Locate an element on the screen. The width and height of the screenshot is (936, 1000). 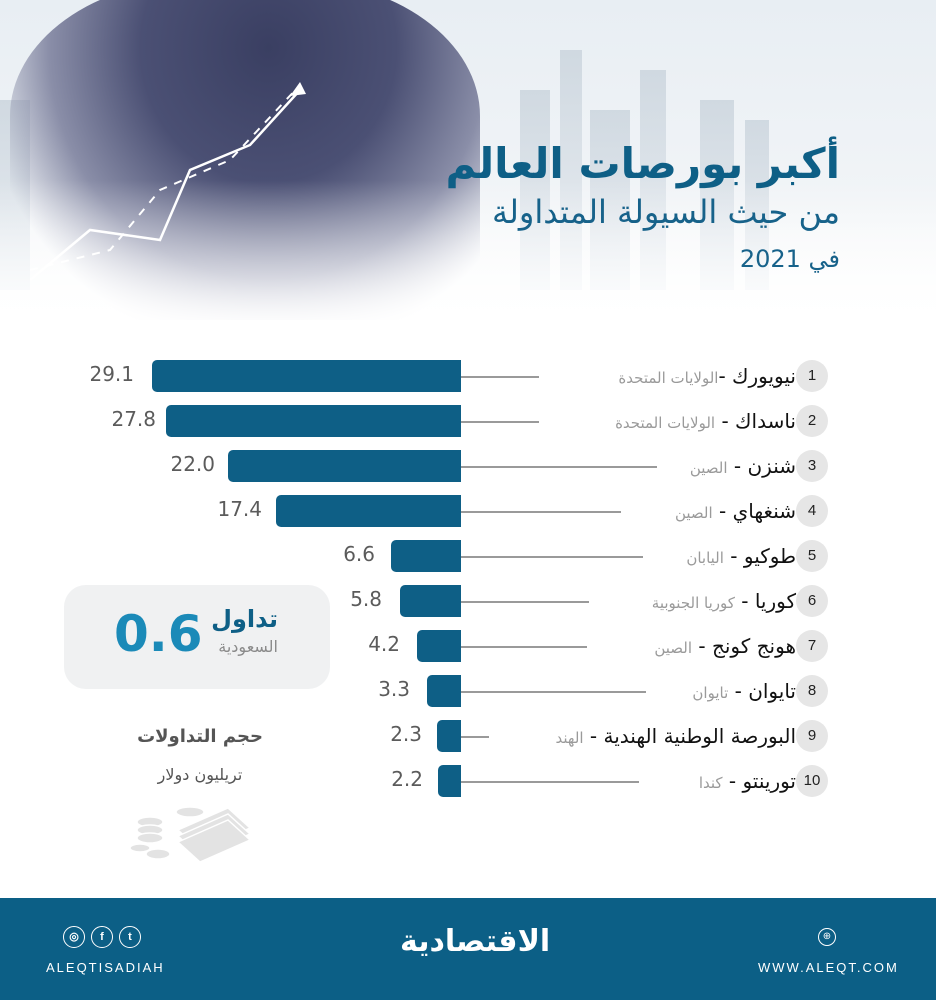
rank-badge: 2 is located at coordinates (812, 421).